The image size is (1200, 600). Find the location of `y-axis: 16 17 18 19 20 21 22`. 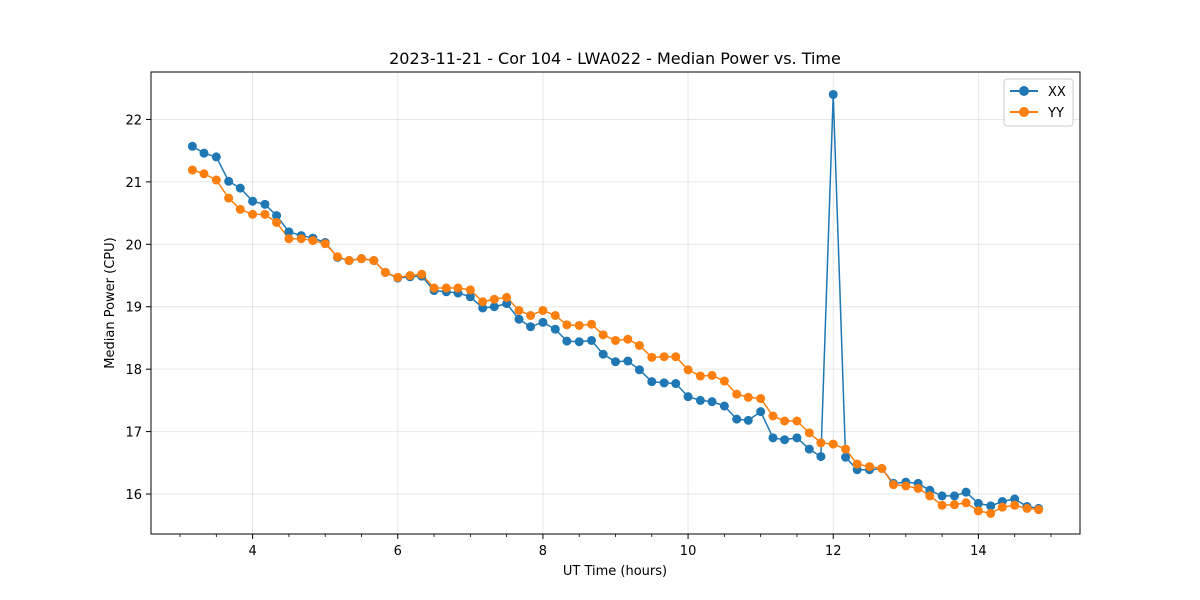

y-axis: 16 17 18 19 20 21 22 is located at coordinates (138, 308).